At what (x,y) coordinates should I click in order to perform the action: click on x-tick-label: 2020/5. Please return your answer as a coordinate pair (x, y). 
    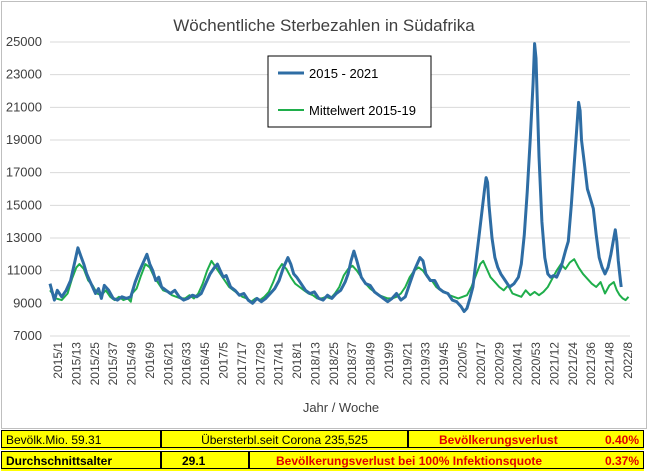
    Looking at the image, I should click on (463, 360).